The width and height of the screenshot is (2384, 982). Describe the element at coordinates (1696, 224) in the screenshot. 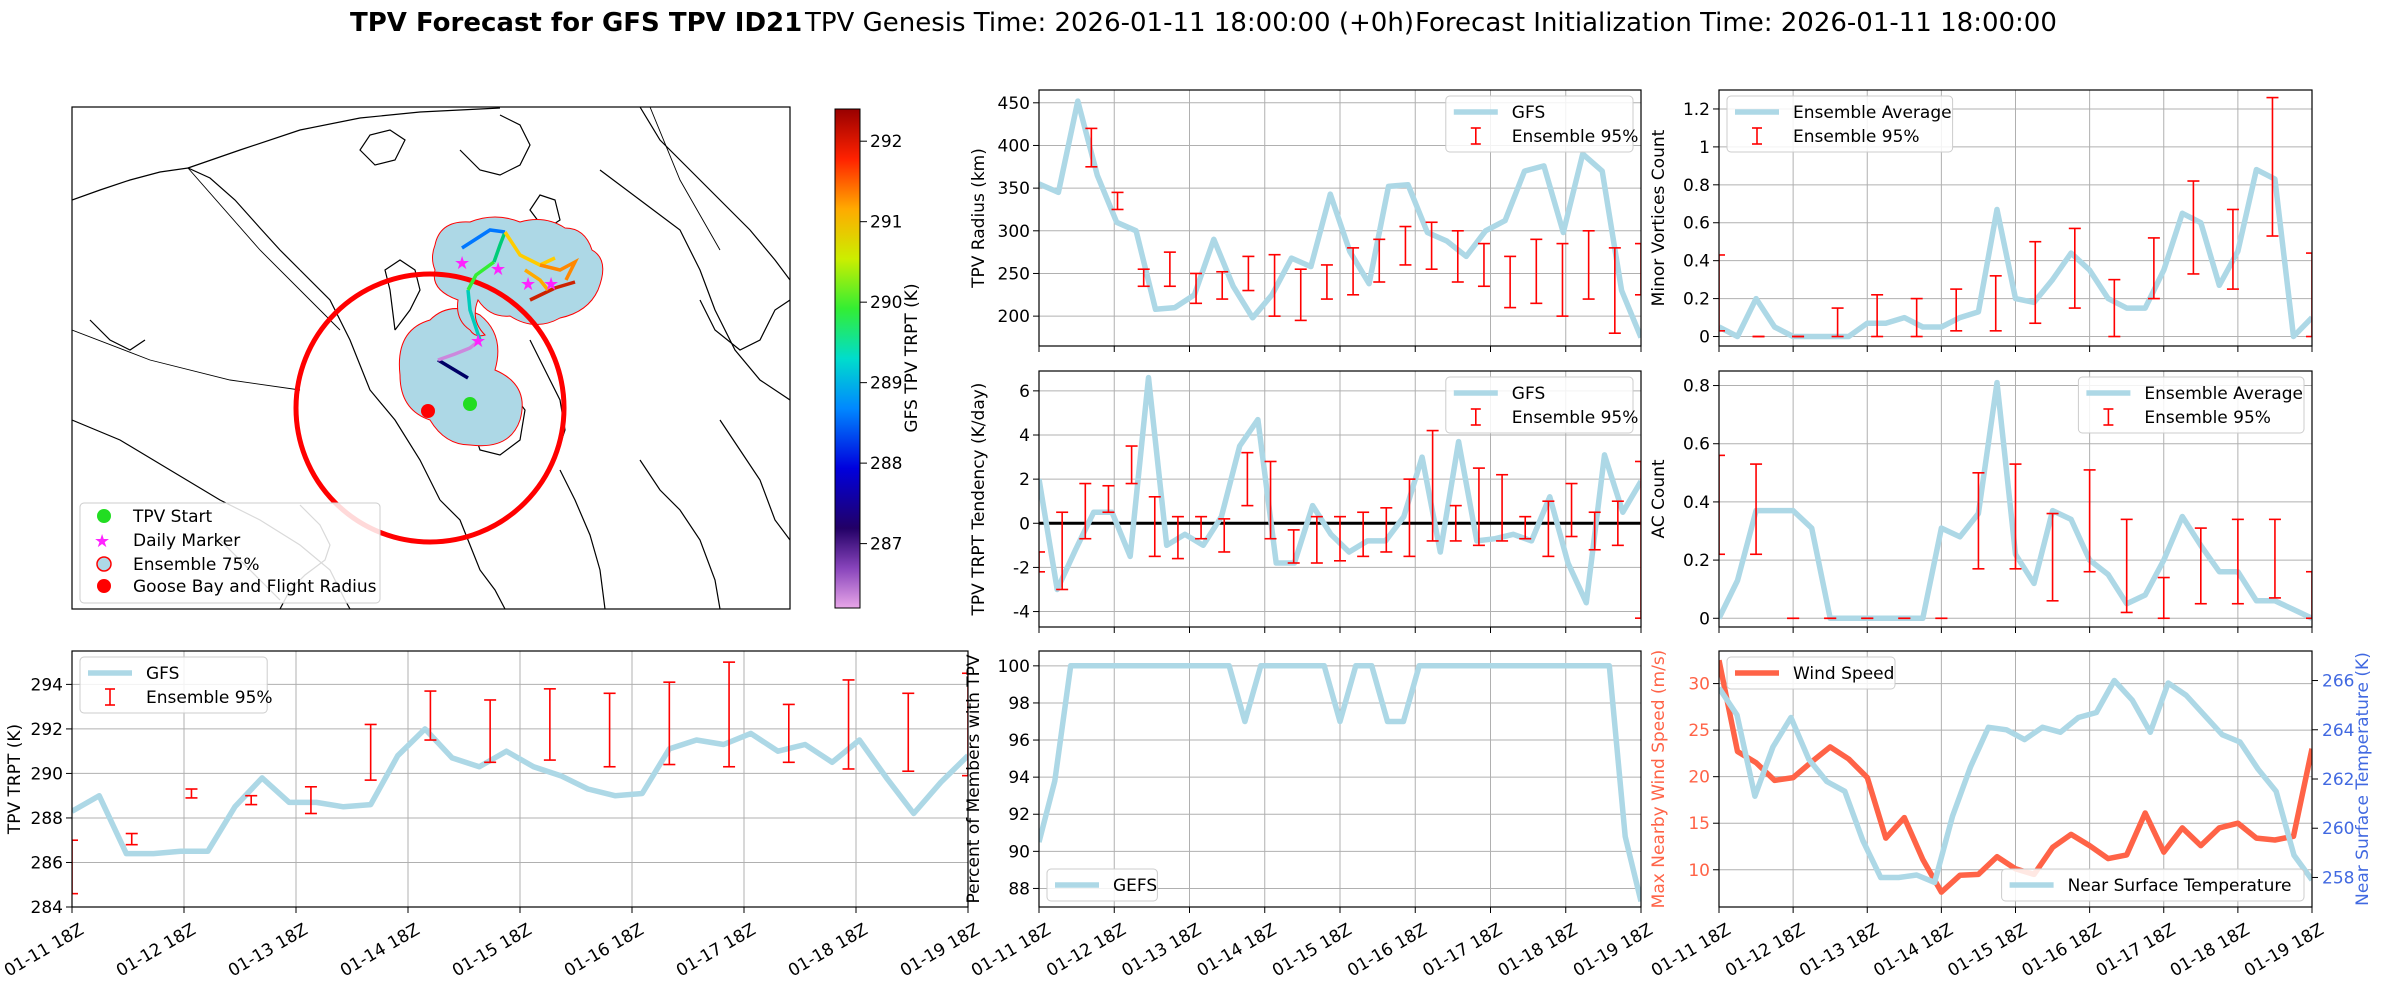

I see `y-tick-label: 0.6` at that location.